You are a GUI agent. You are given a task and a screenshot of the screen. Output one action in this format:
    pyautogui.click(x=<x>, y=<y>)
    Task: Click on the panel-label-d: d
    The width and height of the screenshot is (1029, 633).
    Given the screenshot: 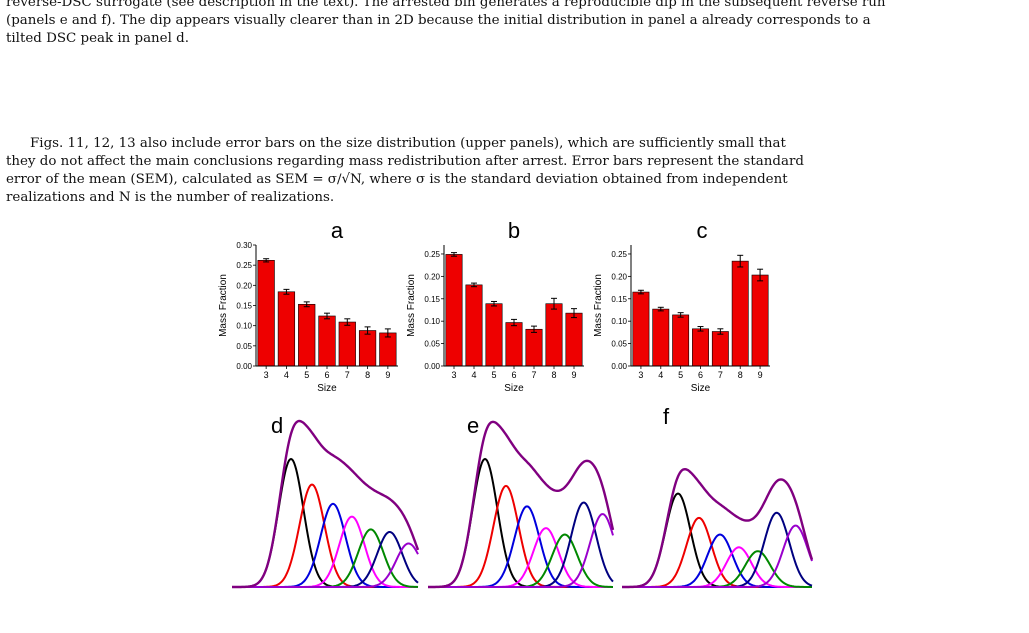 What is the action you would take?
    pyautogui.click(x=277, y=425)
    